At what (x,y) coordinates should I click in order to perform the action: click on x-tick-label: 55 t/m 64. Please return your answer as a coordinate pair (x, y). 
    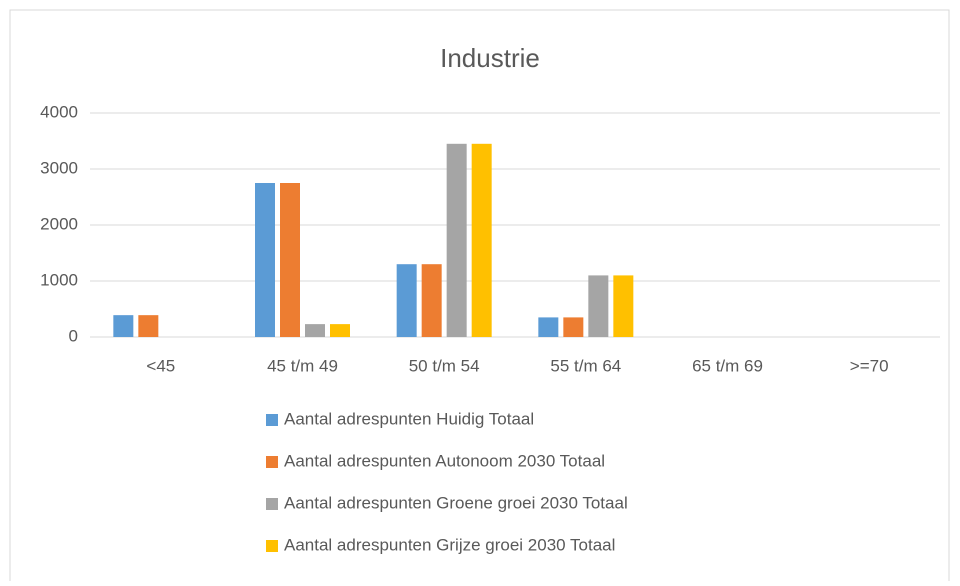
    Looking at the image, I should click on (585, 365).